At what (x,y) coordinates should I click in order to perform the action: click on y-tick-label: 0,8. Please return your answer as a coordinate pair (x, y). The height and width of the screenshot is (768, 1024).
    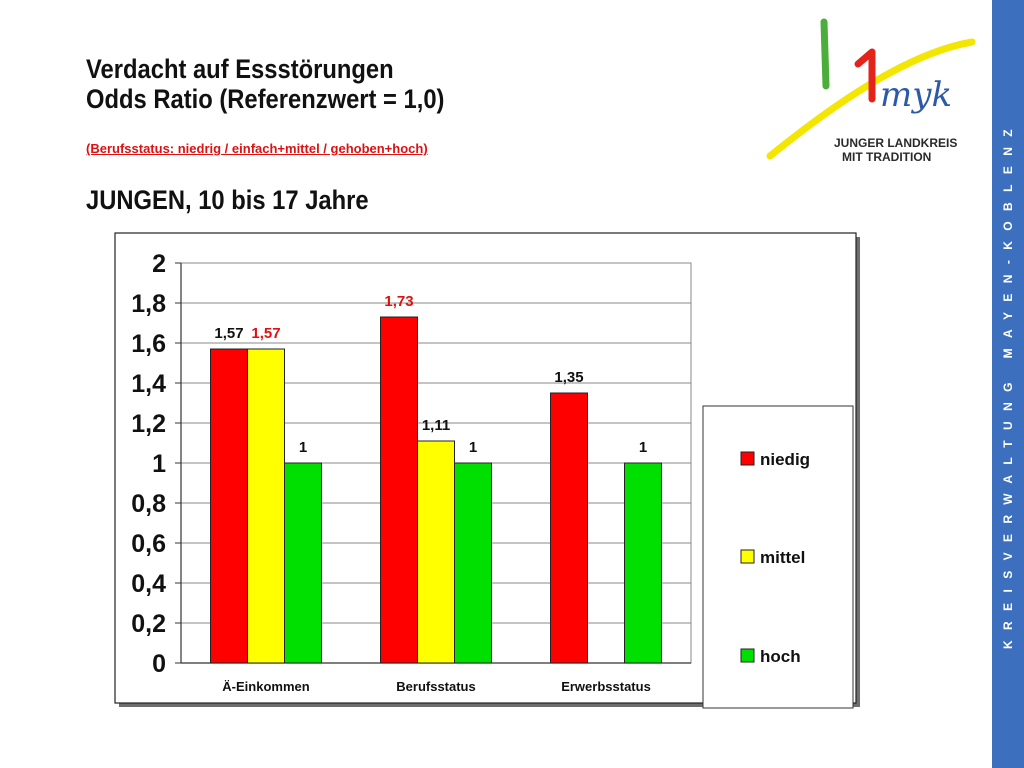
    Looking at the image, I should click on (148, 504).